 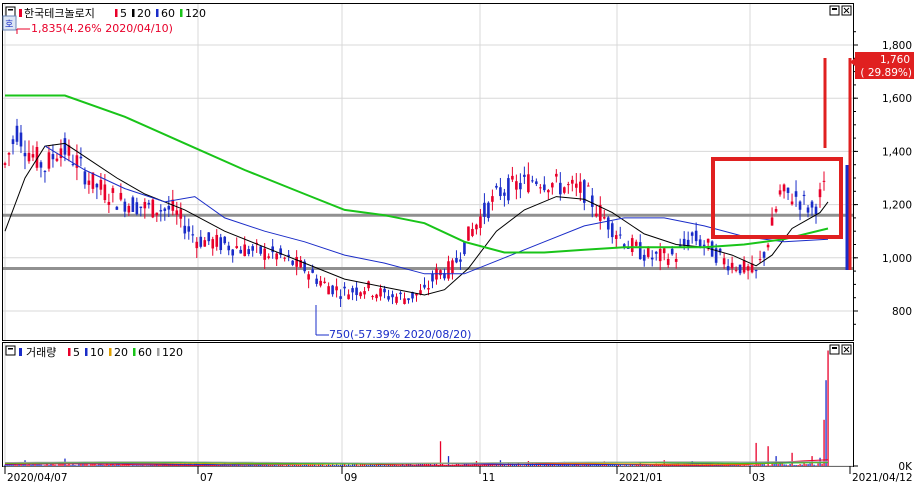 I want to click on current-price: 1,760, so click(x=895, y=60).